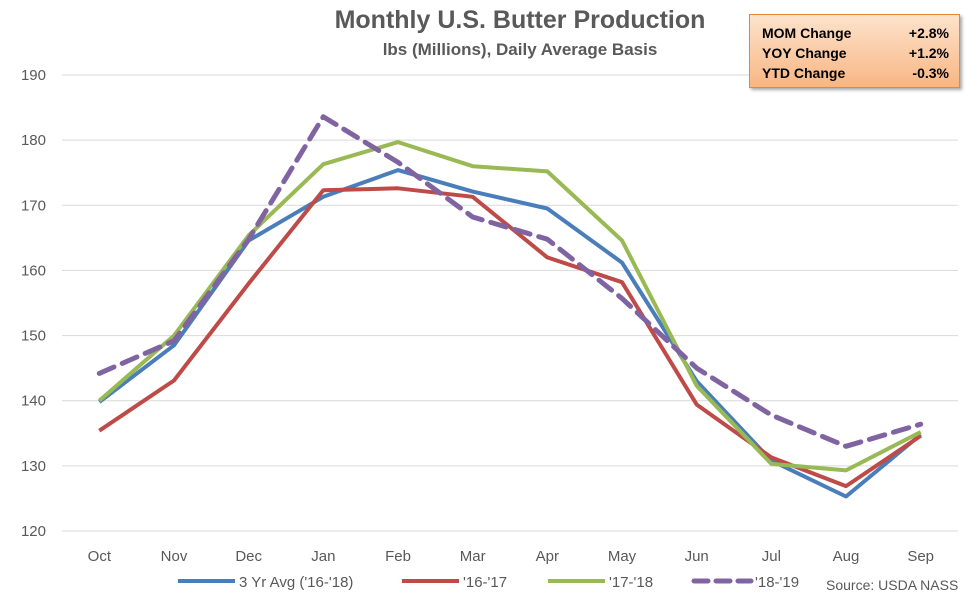 The height and width of the screenshot is (601, 977). What do you see at coordinates (777, 582) in the screenshot?
I see `legend-label: '18-'19` at bounding box center [777, 582].